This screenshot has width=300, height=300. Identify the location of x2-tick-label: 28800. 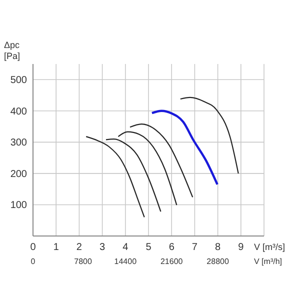
(218, 261).